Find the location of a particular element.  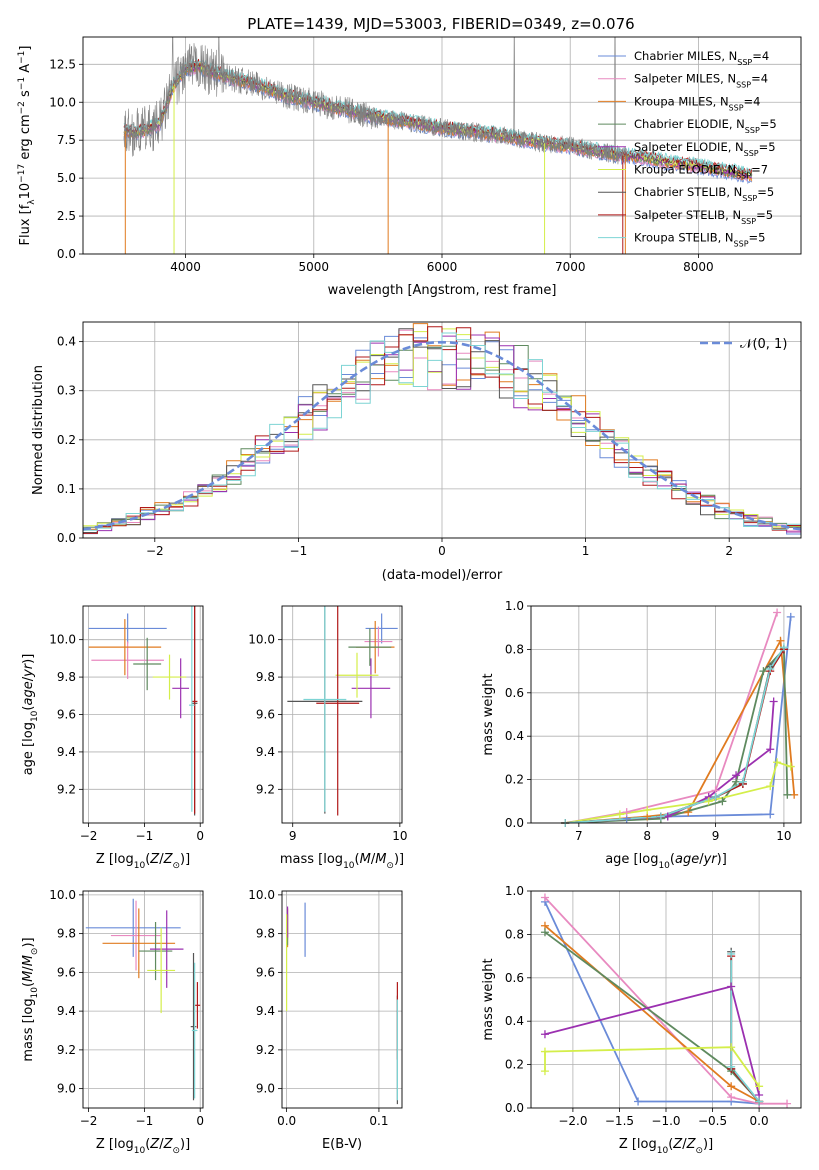

legend-entry: Salpeter STELIB, NSSP=5 is located at coordinates (703, 217).